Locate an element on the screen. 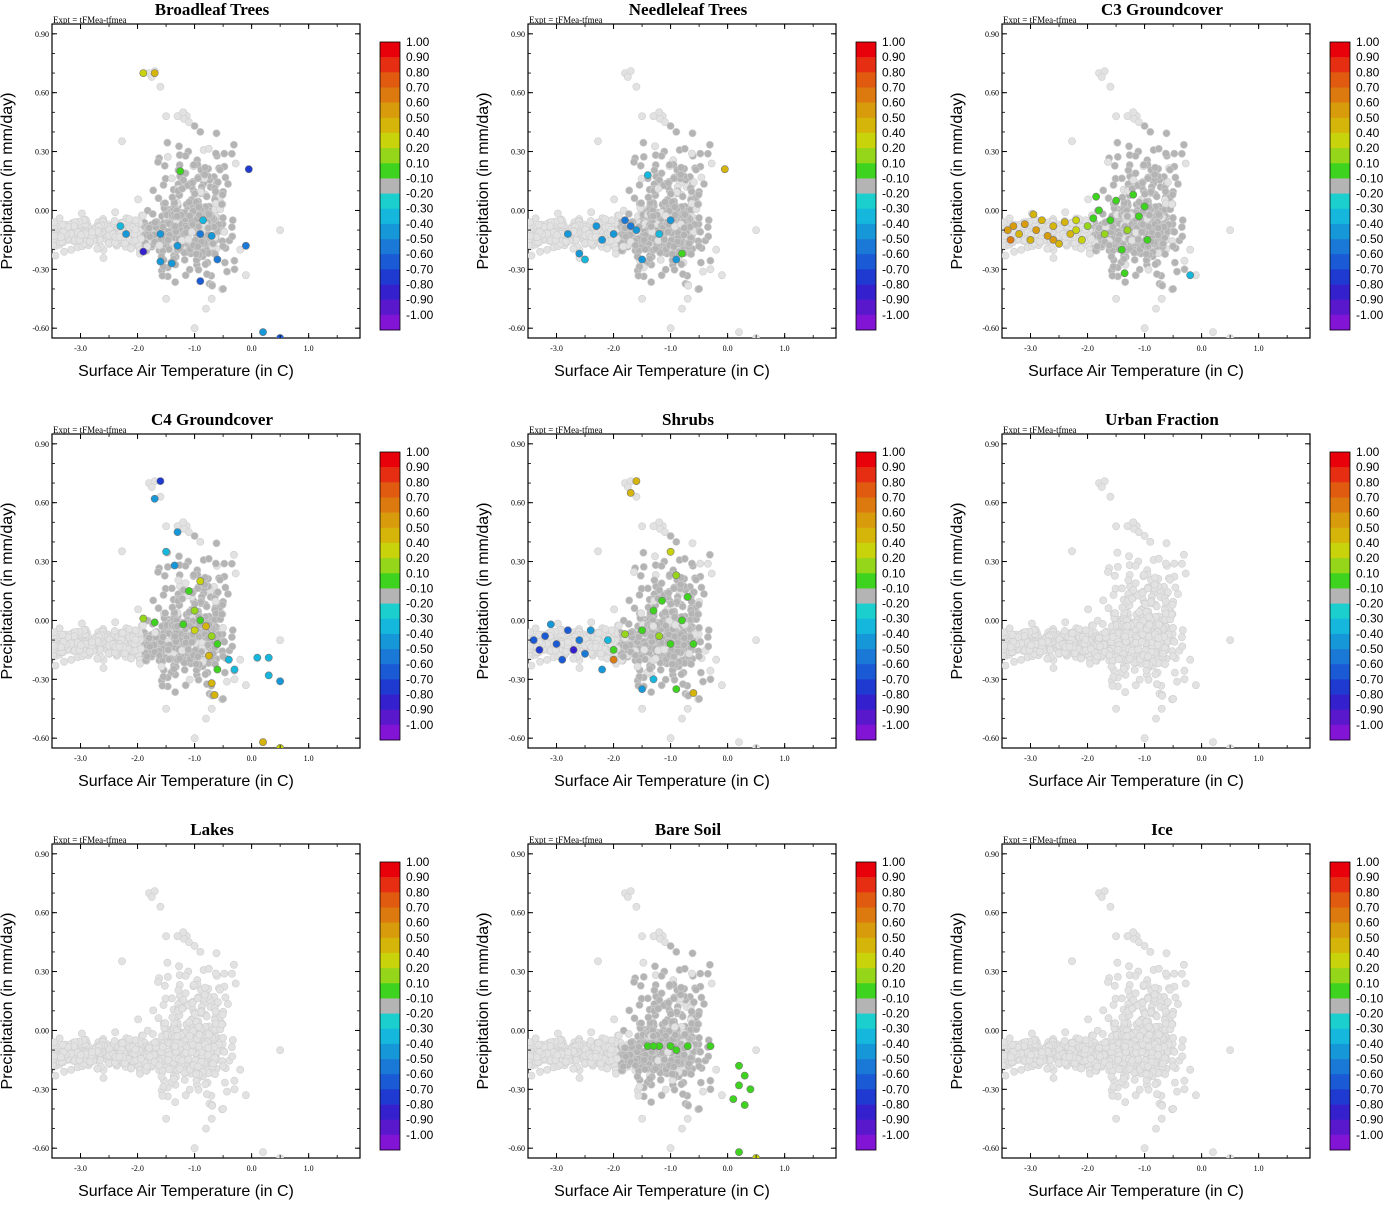 This screenshot has width=1388, height=1205. y-tick-label: -0.60 is located at coordinates (40, 738).